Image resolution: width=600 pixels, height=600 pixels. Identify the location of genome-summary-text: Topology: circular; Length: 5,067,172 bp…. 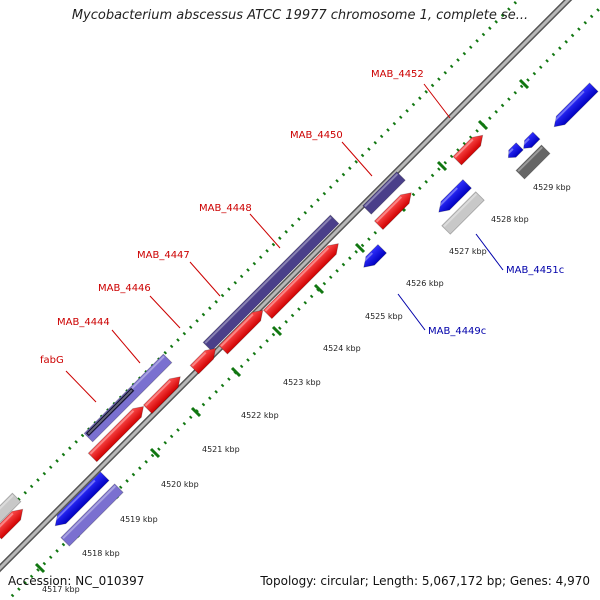
(425, 581).